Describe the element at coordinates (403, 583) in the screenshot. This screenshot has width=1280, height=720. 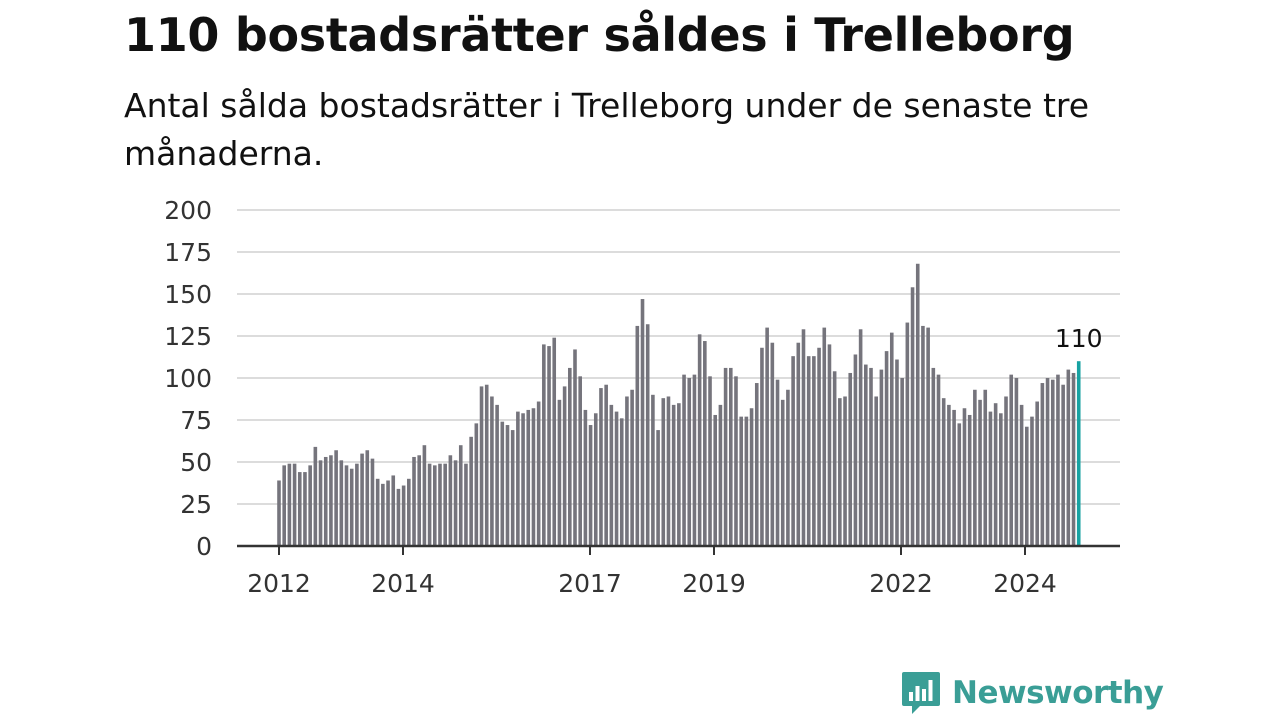
I see `x-tick-label: 2014` at that location.